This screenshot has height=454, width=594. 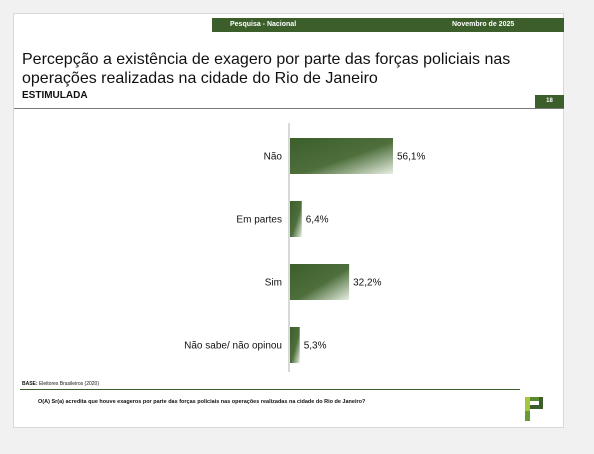 What do you see at coordinates (549, 101) in the screenshot?
I see `page-number-badge: 18` at bounding box center [549, 101].